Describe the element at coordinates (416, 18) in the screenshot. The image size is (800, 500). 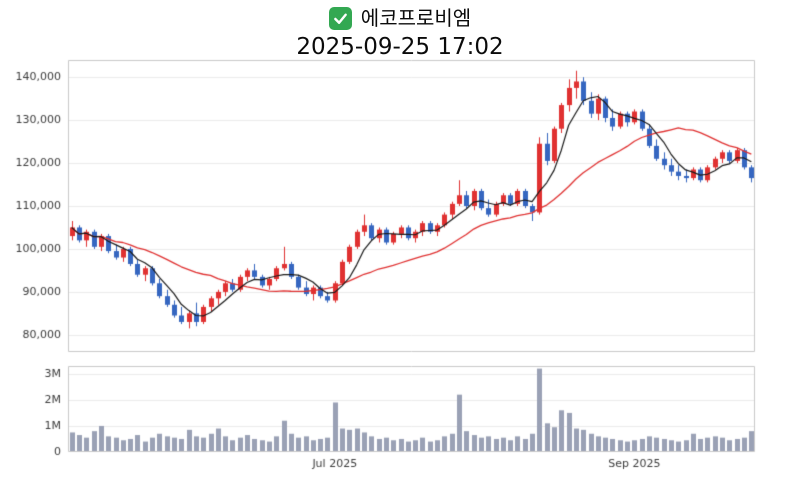
I see `stock-name: 에코프로비엠` at that location.